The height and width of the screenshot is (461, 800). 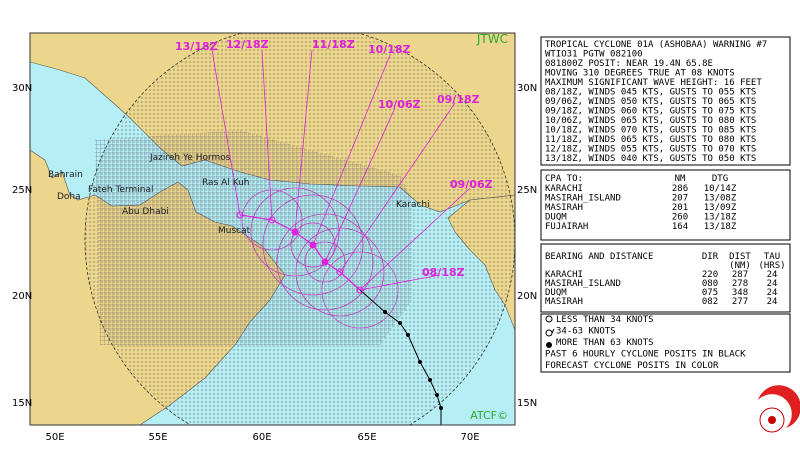 I want to click on cpa-cell: DUQM, so click(x=556, y=218).